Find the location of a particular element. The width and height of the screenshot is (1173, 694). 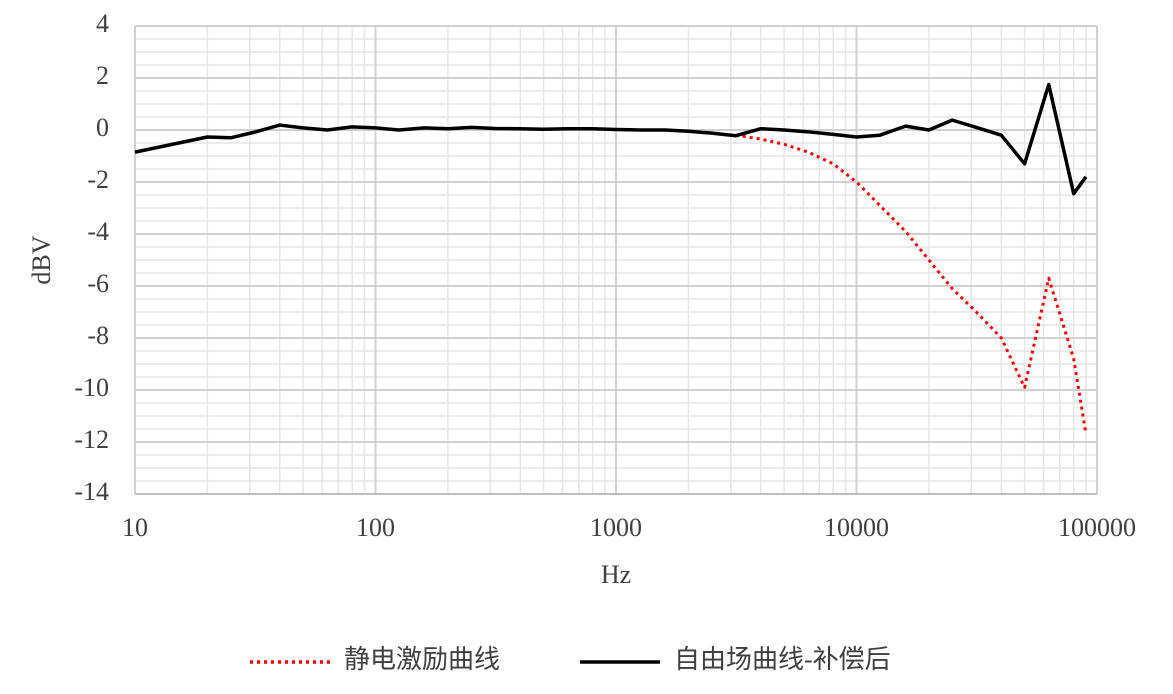

x-tick-label: 10 is located at coordinates (135, 527).